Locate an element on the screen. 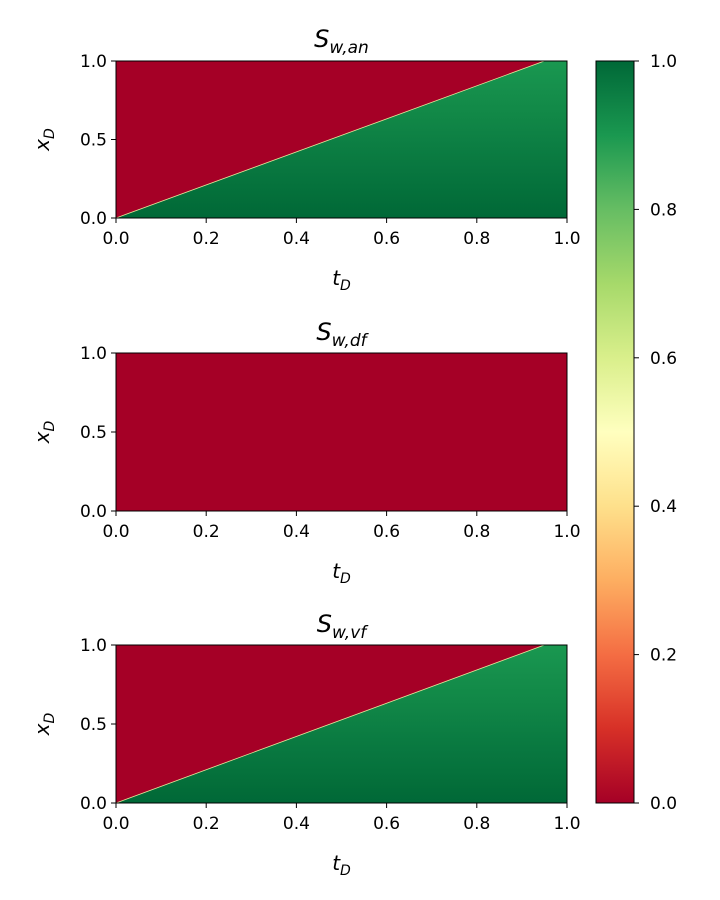 The width and height of the screenshot is (720, 900). colorbar-tick-label: 0.6 is located at coordinates (663, 359).